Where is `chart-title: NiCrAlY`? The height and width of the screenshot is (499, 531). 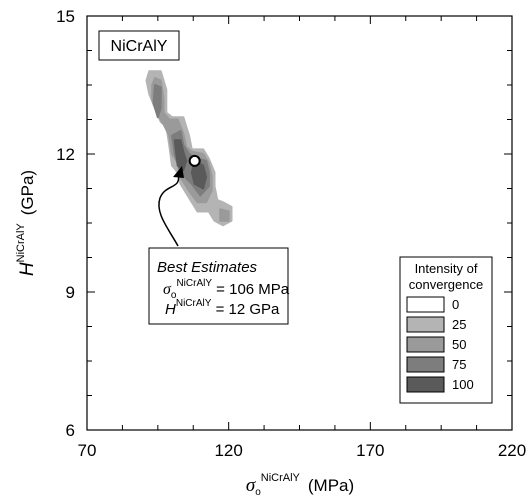
chart-title: NiCrAlY is located at coordinates (139, 46).